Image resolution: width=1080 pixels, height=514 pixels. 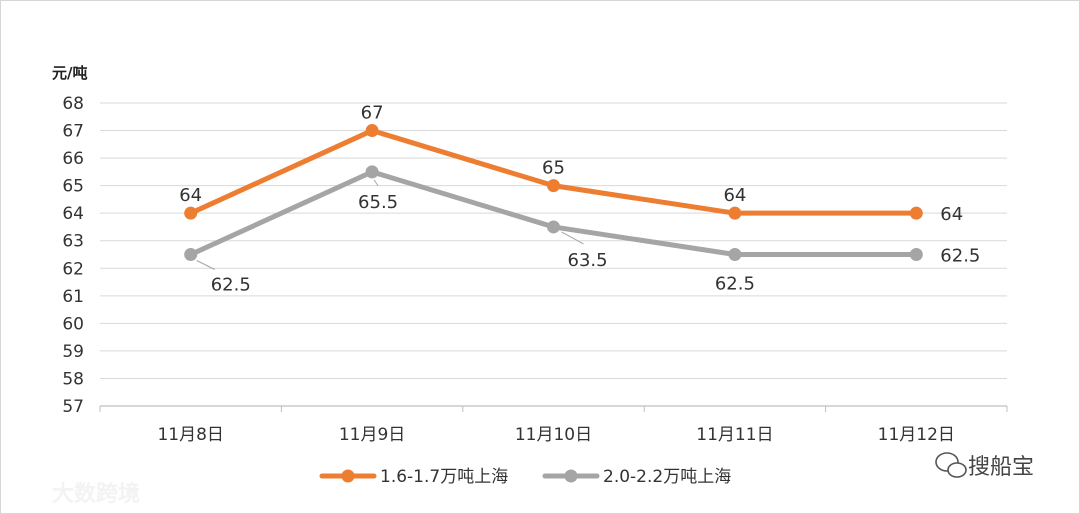 I want to click on watermark-left: 大数跨境, so click(x=96, y=494).